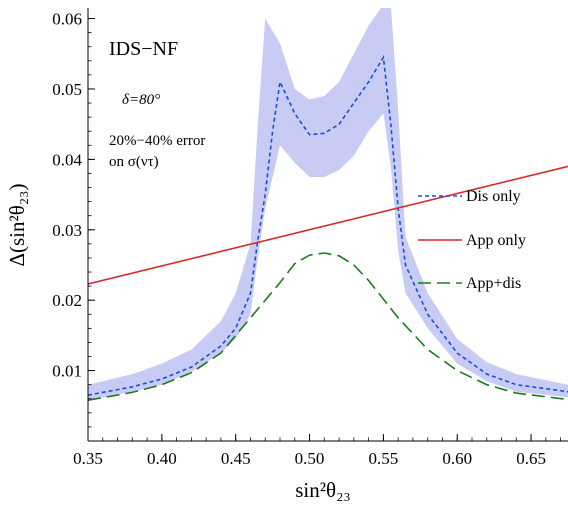 The width and height of the screenshot is (568, 513). I want to click on annotation-error-line2: on σ(ντ), so click(134, 162).